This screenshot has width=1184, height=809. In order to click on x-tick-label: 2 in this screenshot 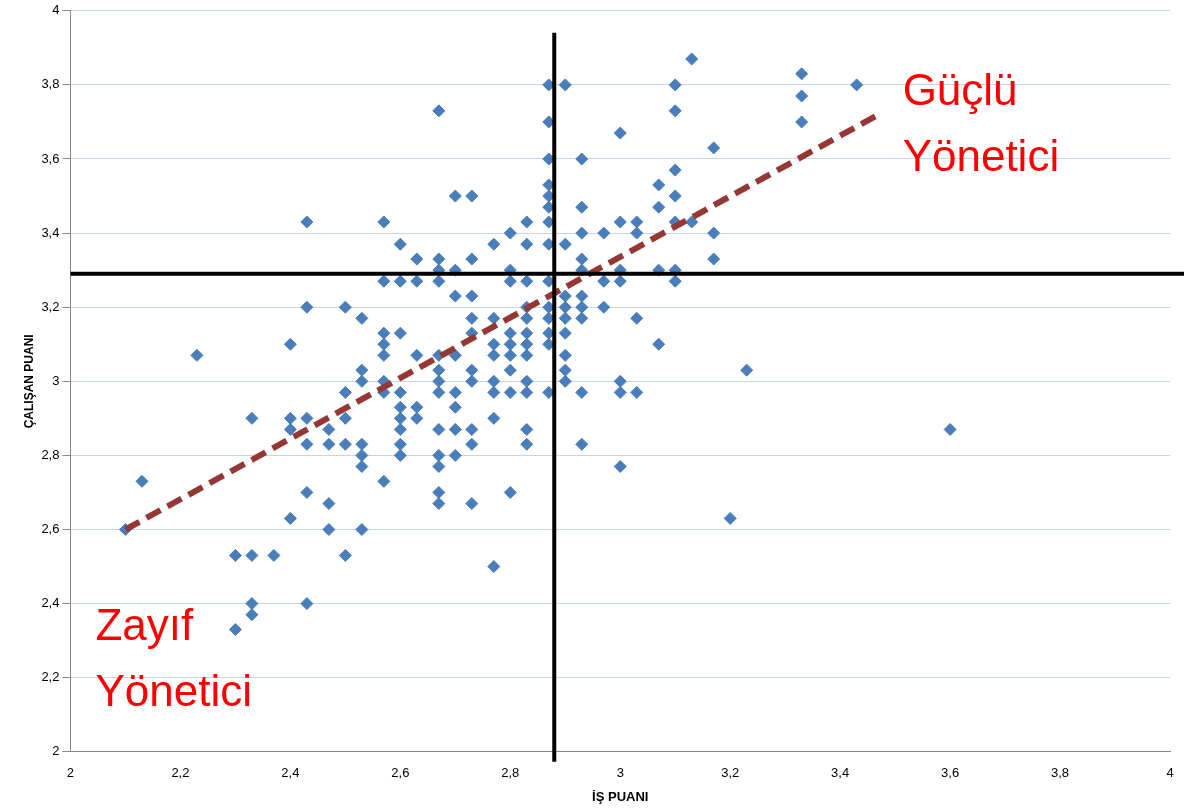, I will do `click(70, 773)`.